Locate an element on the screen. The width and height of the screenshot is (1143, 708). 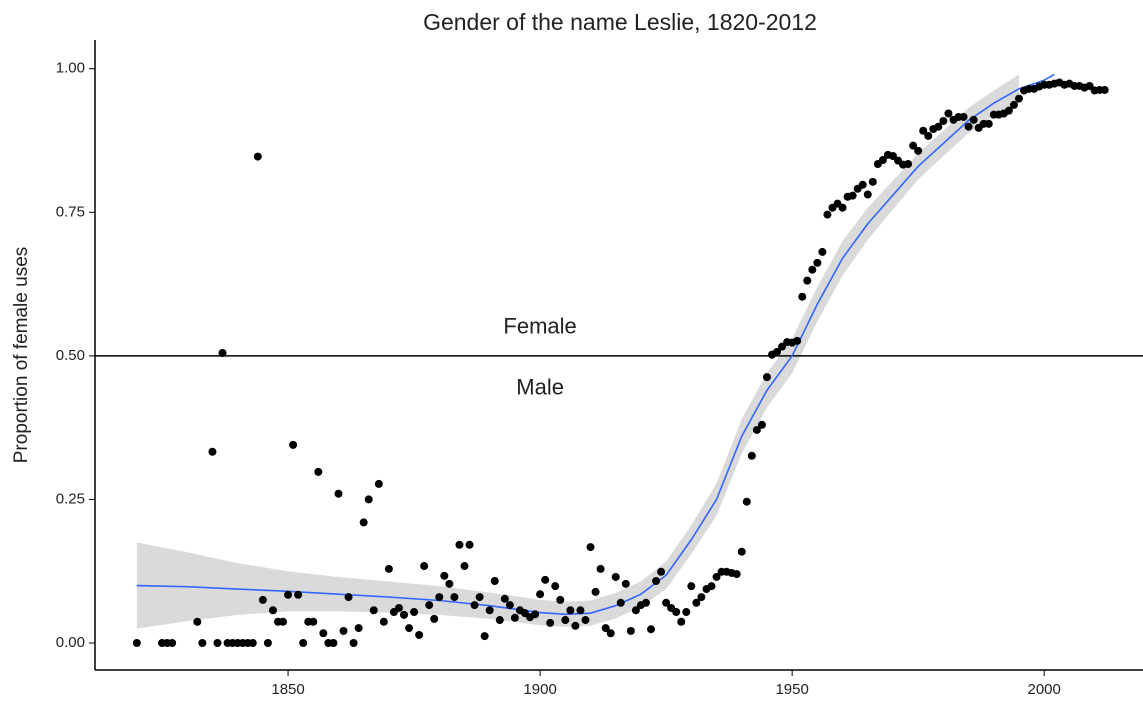
y-tick-label: 0.25 is located at coordinates (70, 498).